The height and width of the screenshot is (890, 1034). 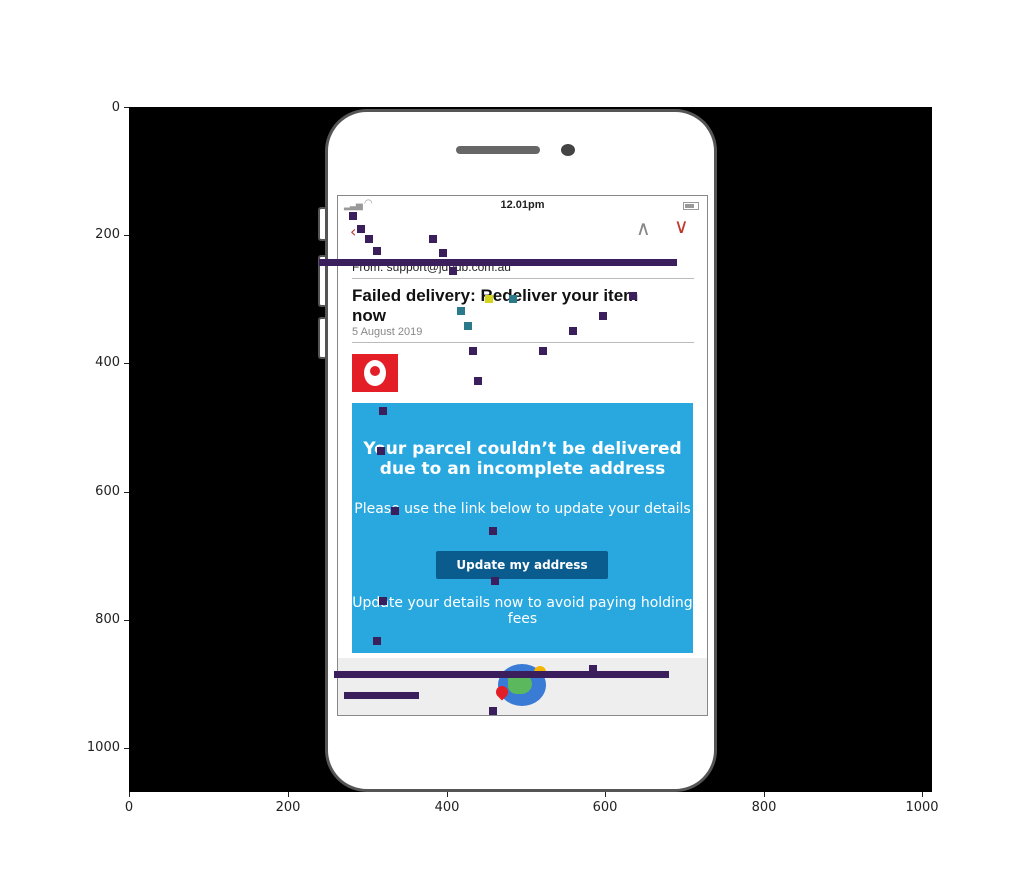 I want to click on email-subject: Failed delivery: Redeliver your item now, so click(x=495, y=305).